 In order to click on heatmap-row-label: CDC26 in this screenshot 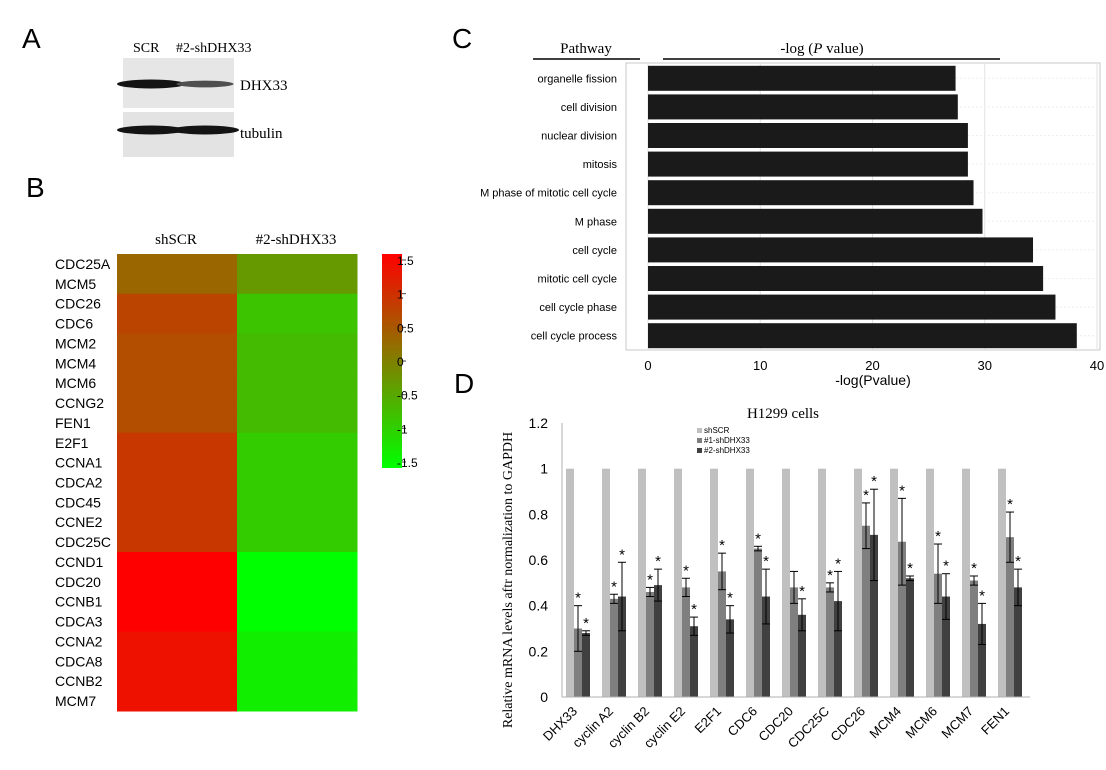, I will do `click(78, 304)`.